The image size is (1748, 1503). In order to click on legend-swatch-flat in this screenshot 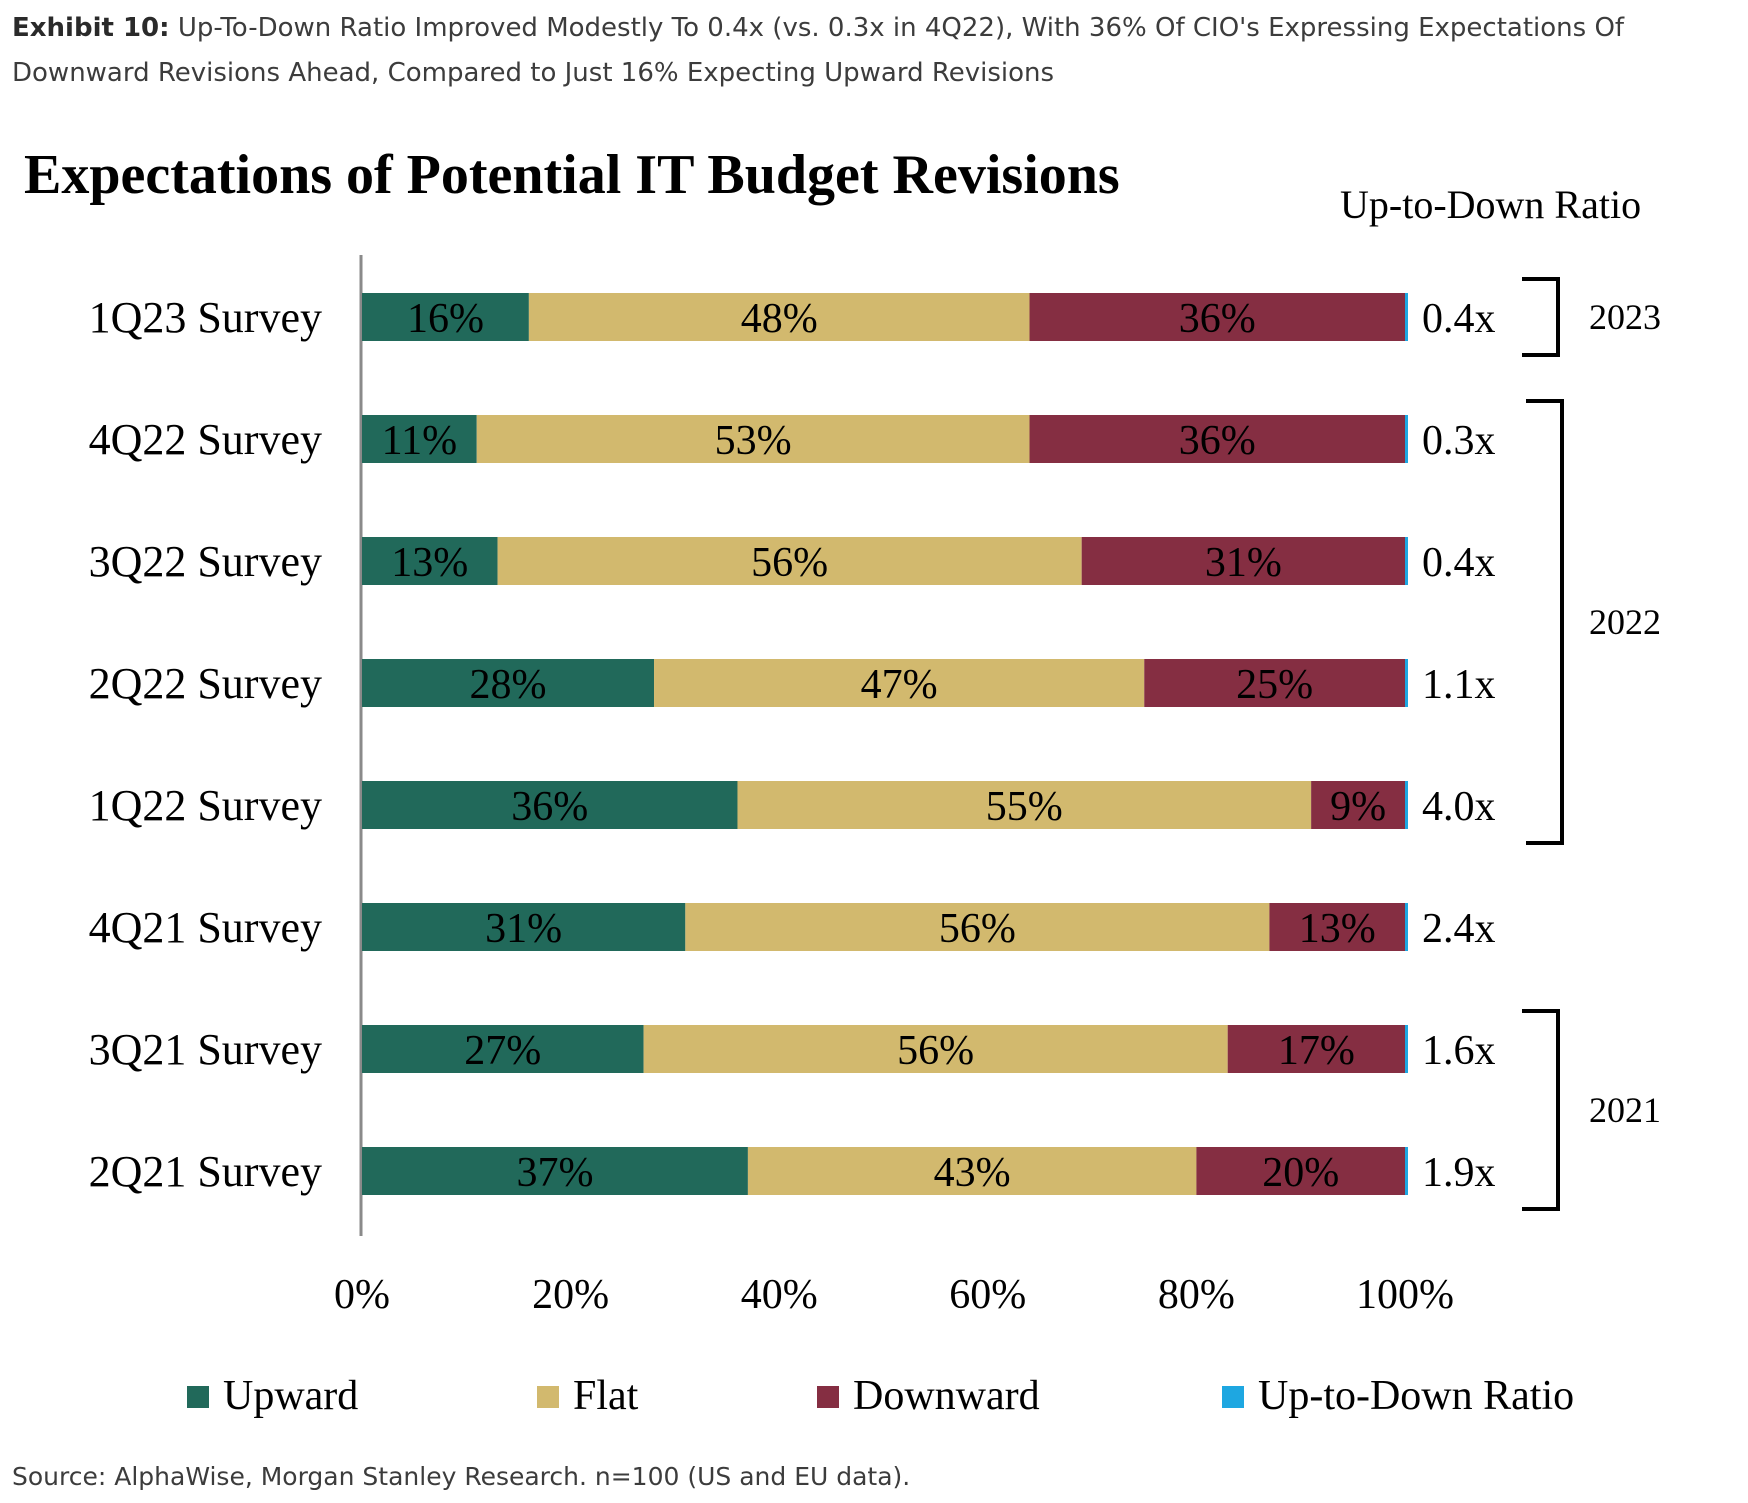, I will do `click(548, 1397)`.